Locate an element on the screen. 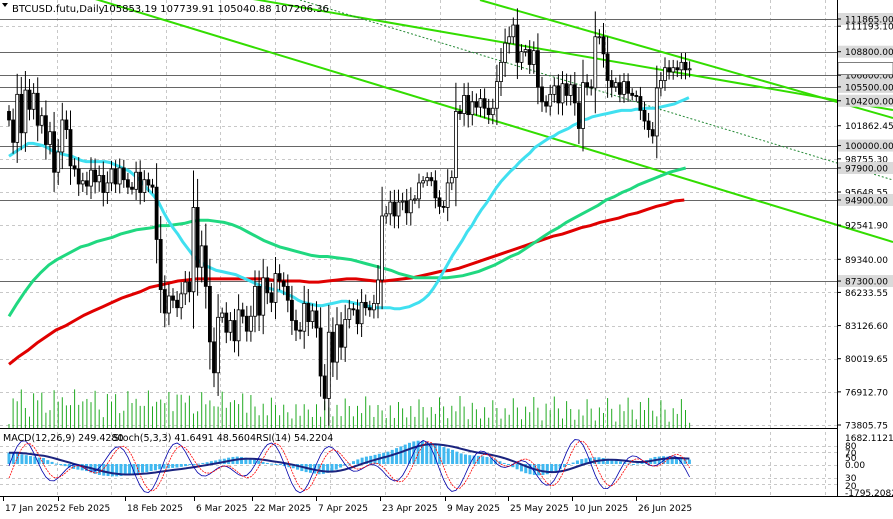 Image resolution: width=893 pixels, height=519 pixels. time-tick-label: 23 Apr 2025 is located at coordinates (410, 509).